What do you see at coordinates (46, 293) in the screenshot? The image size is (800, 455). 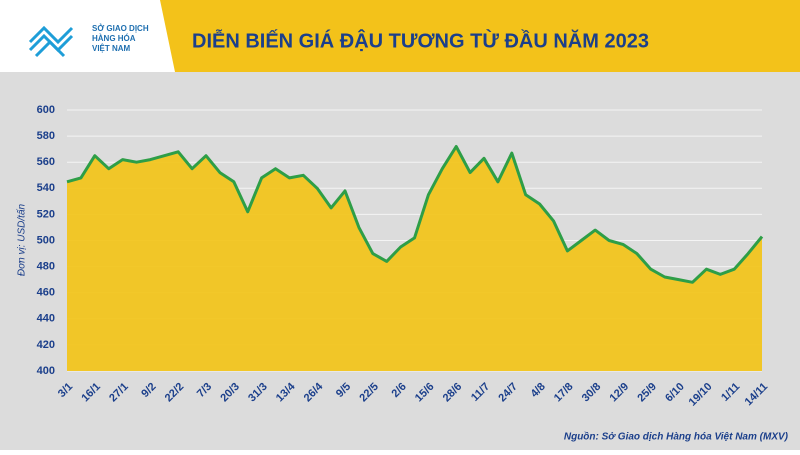 I see `y-tick-label: 460` at bounding box center [46, 293].